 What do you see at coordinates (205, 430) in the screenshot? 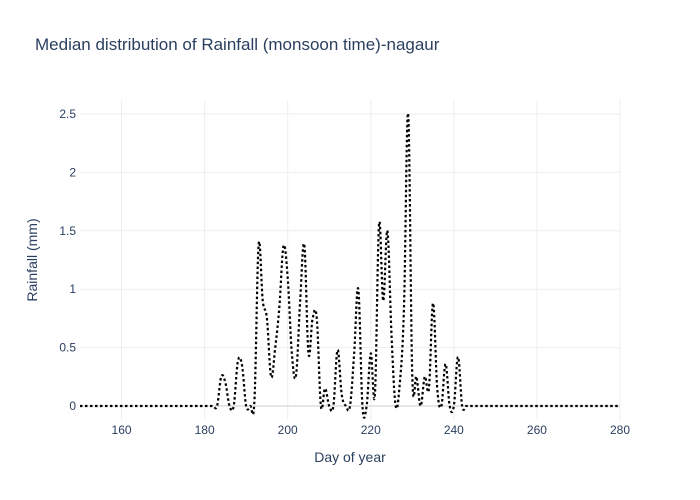
I see `x-tick-label: 180` at bounding box center [205, 430].